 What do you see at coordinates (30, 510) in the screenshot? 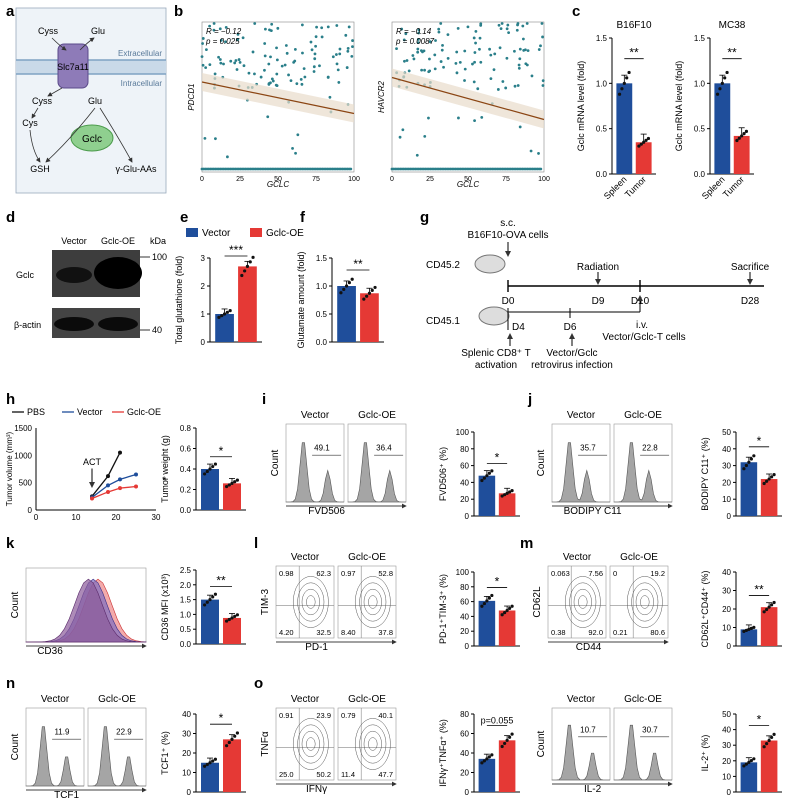
I see `y-tick-label: 0` at bounding box center [30, 510].